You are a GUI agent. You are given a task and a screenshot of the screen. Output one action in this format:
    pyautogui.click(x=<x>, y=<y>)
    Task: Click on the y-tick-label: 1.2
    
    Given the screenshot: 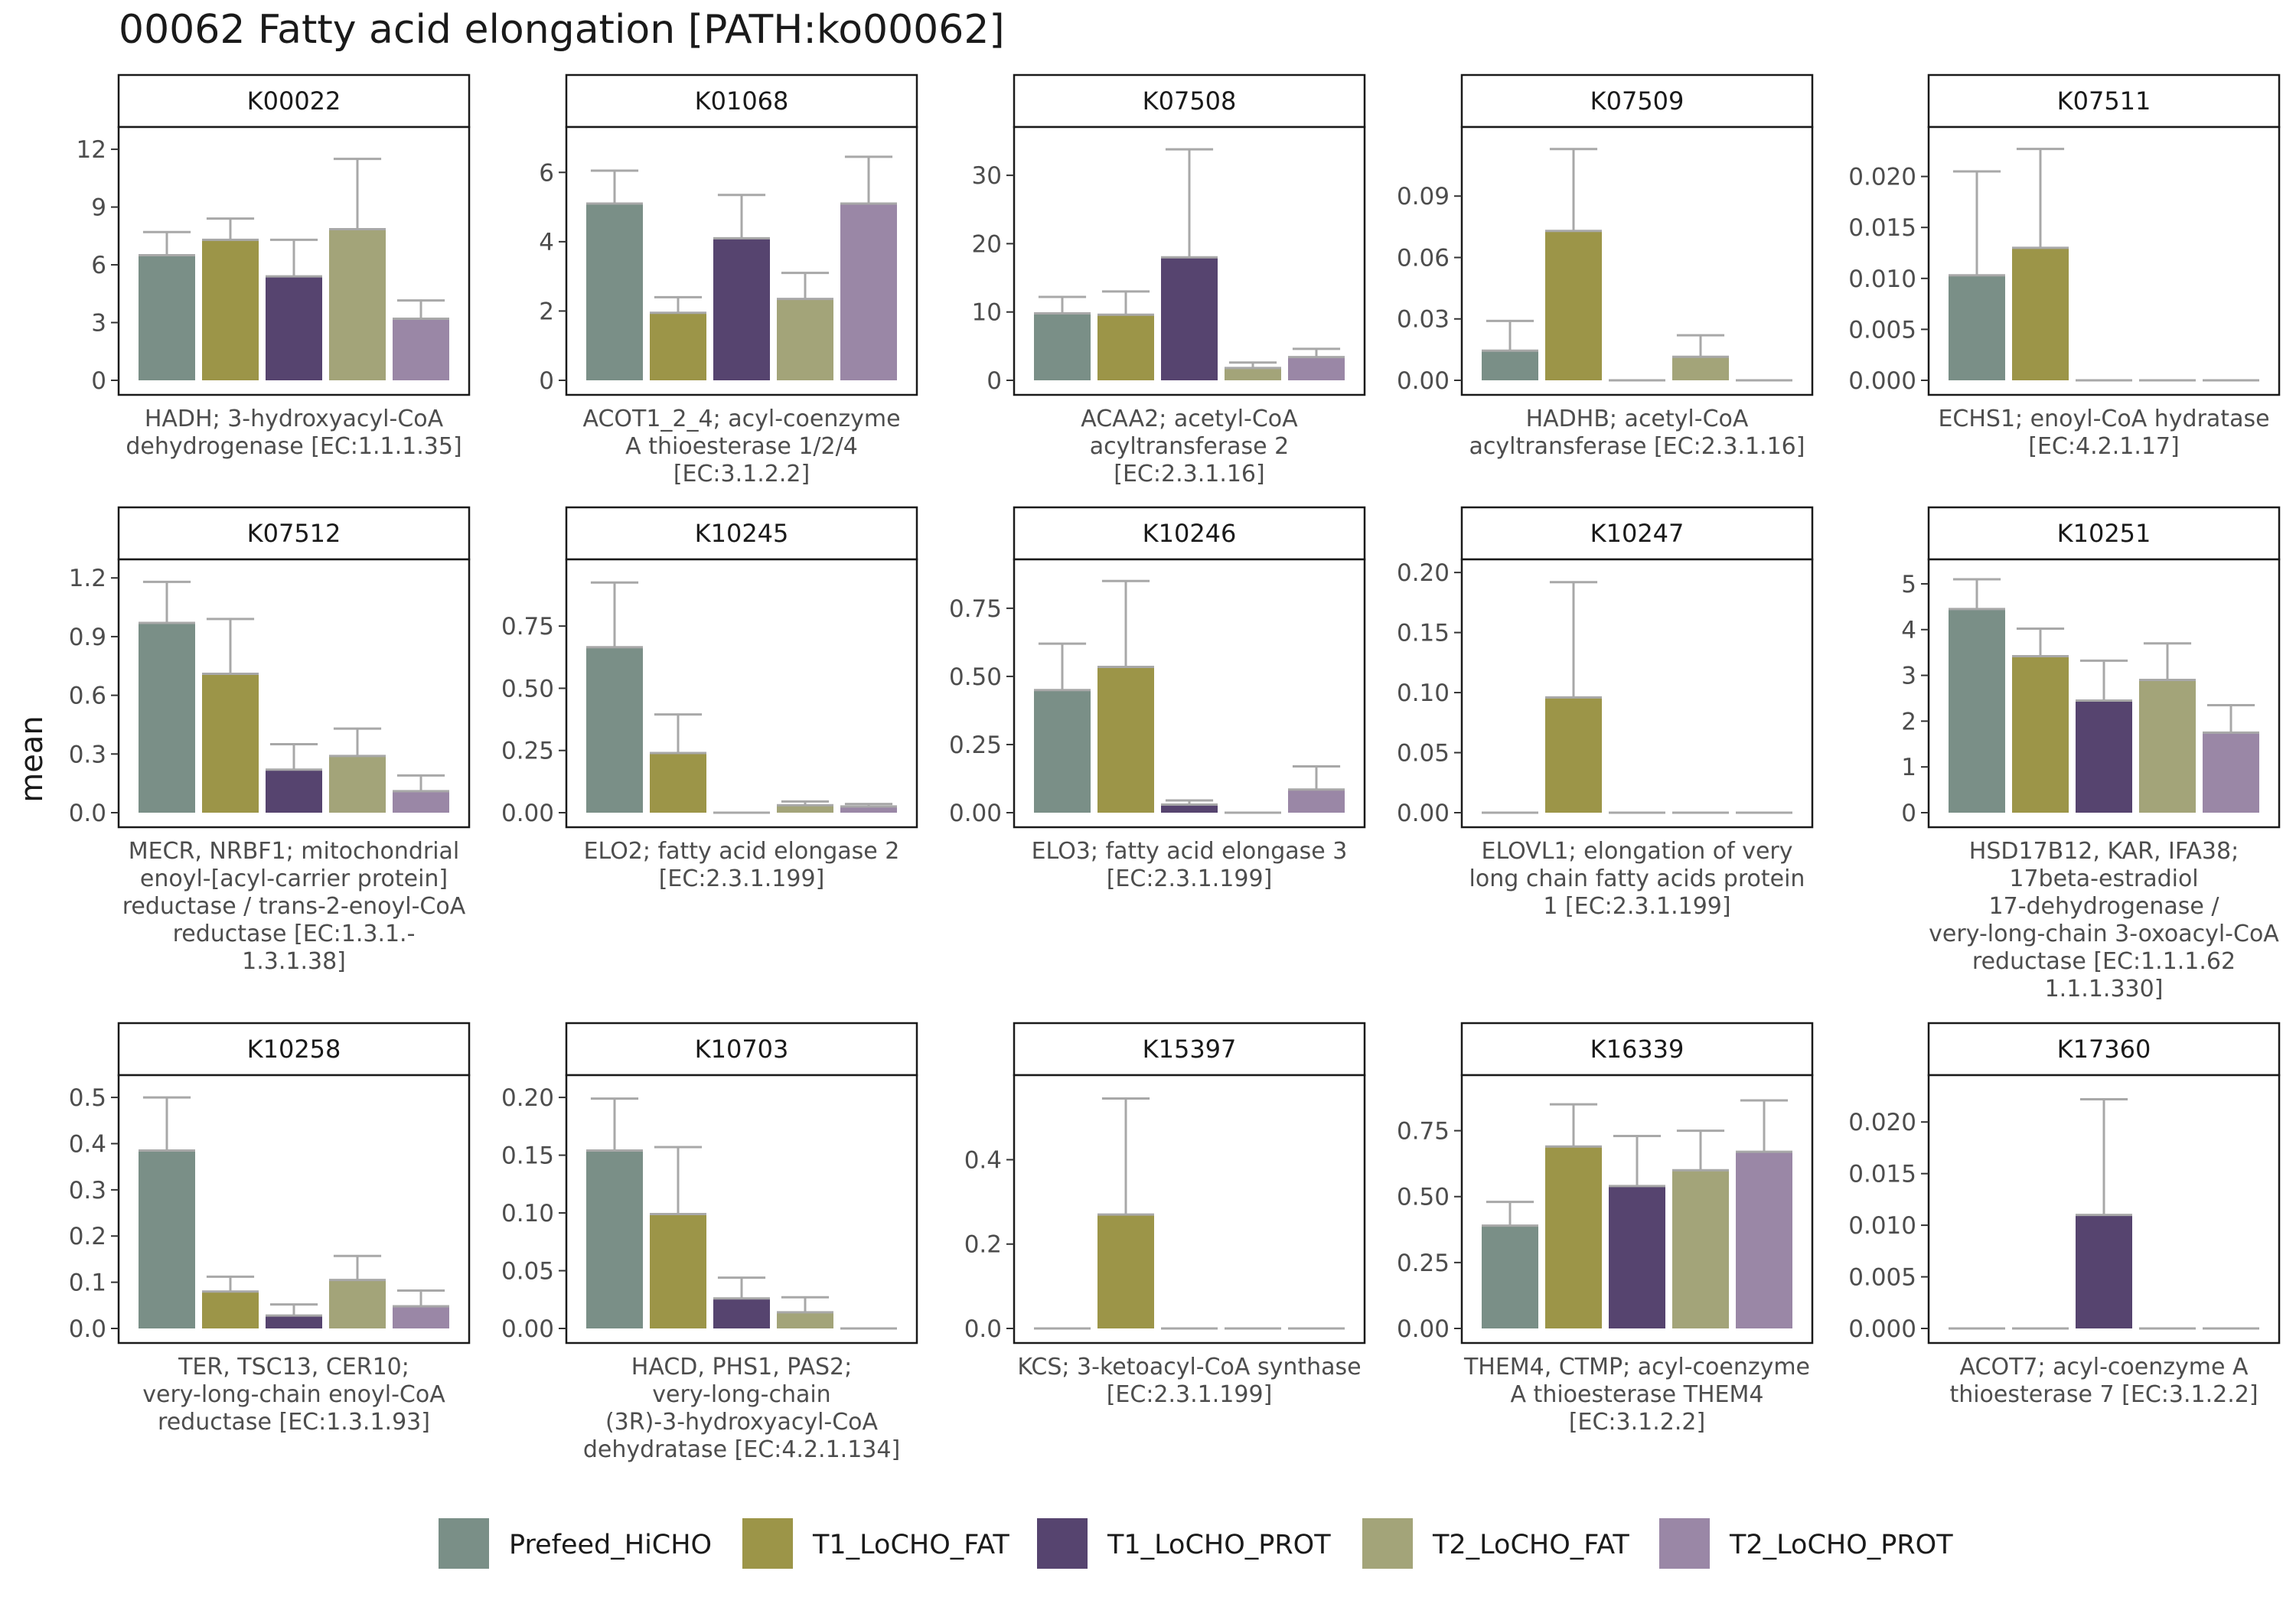 What is the action you would take?
    pyautogui.click(x=87, y=578)
    